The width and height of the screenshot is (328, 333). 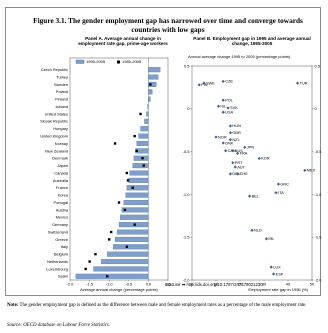 I want to click on y-tick-label-right: 0.5, so click(x=318, y=65).